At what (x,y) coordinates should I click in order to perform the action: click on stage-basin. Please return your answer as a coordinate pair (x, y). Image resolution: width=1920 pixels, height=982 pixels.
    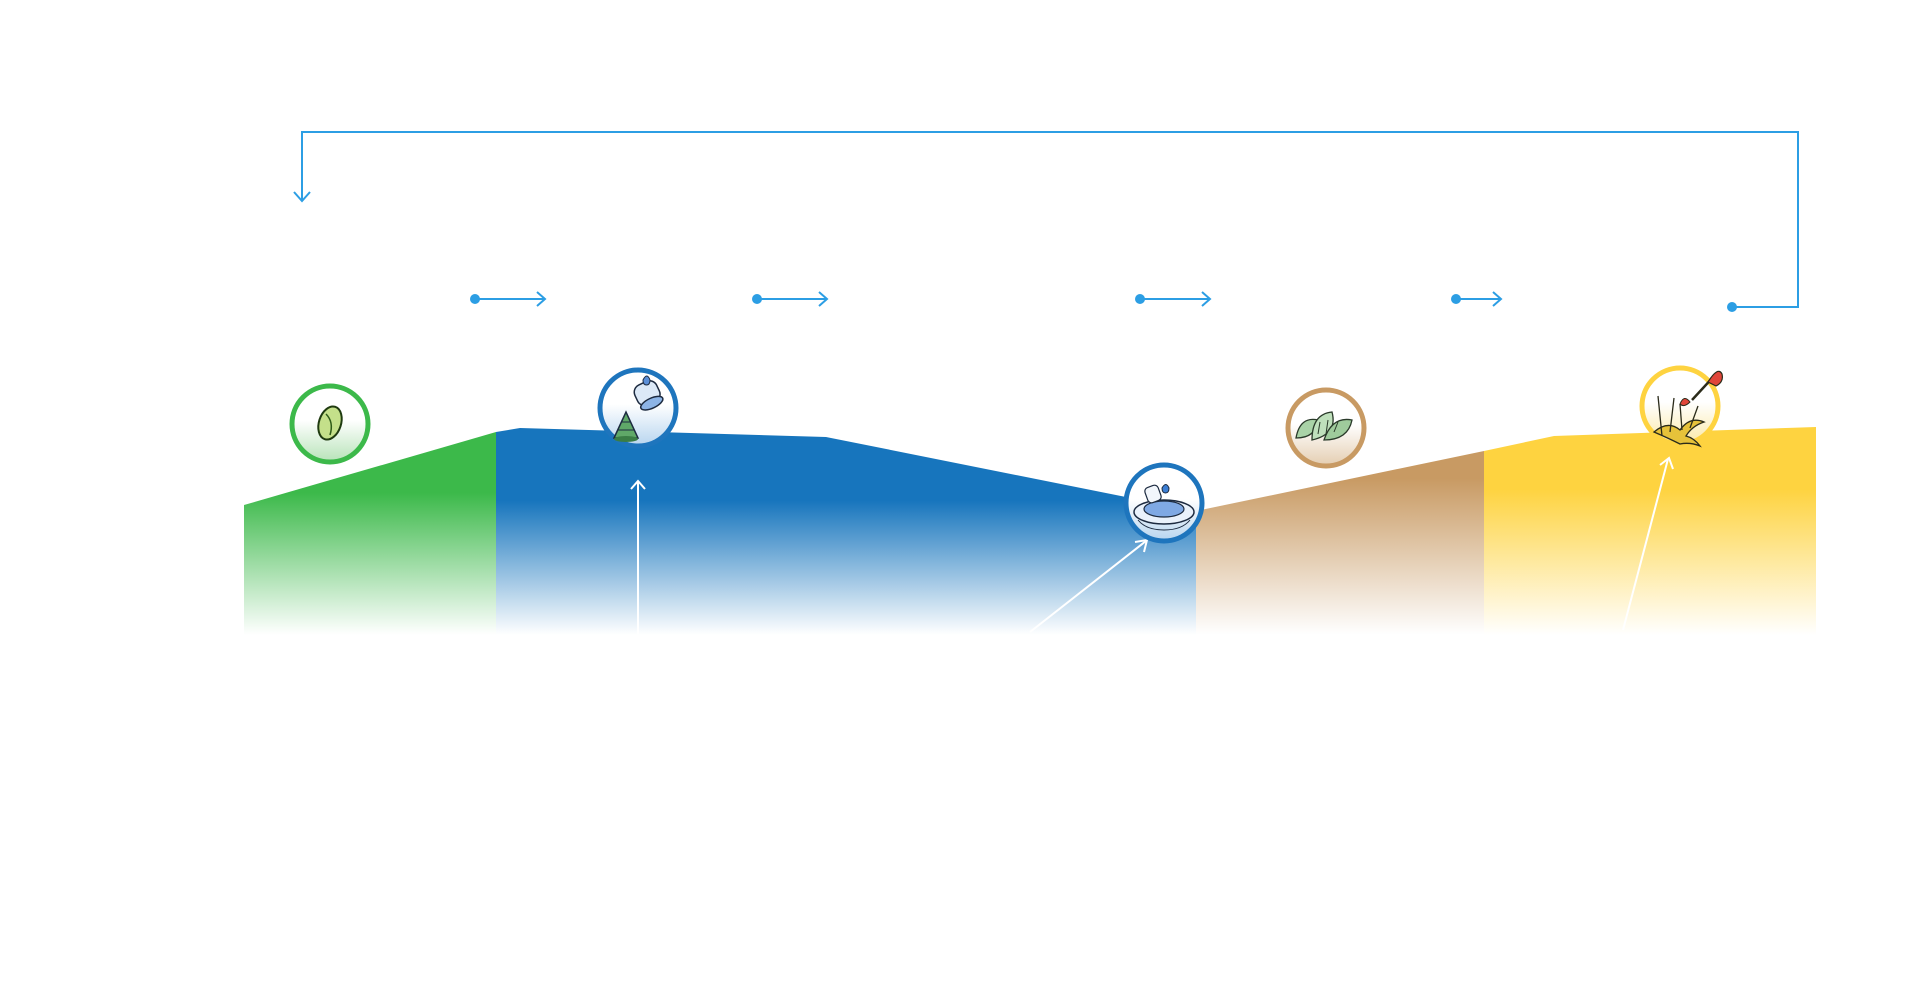
    Looking at the image, I should click on (1164, 503).